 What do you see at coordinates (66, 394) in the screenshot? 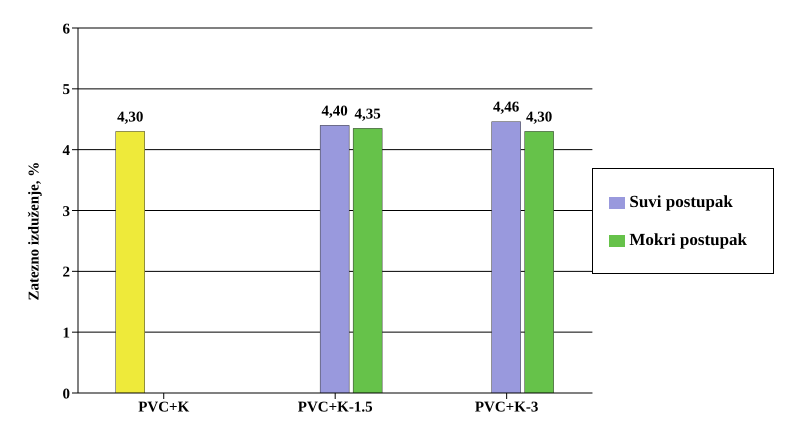
I see `y-tick-label: 0` at bounding box center [66, 394].